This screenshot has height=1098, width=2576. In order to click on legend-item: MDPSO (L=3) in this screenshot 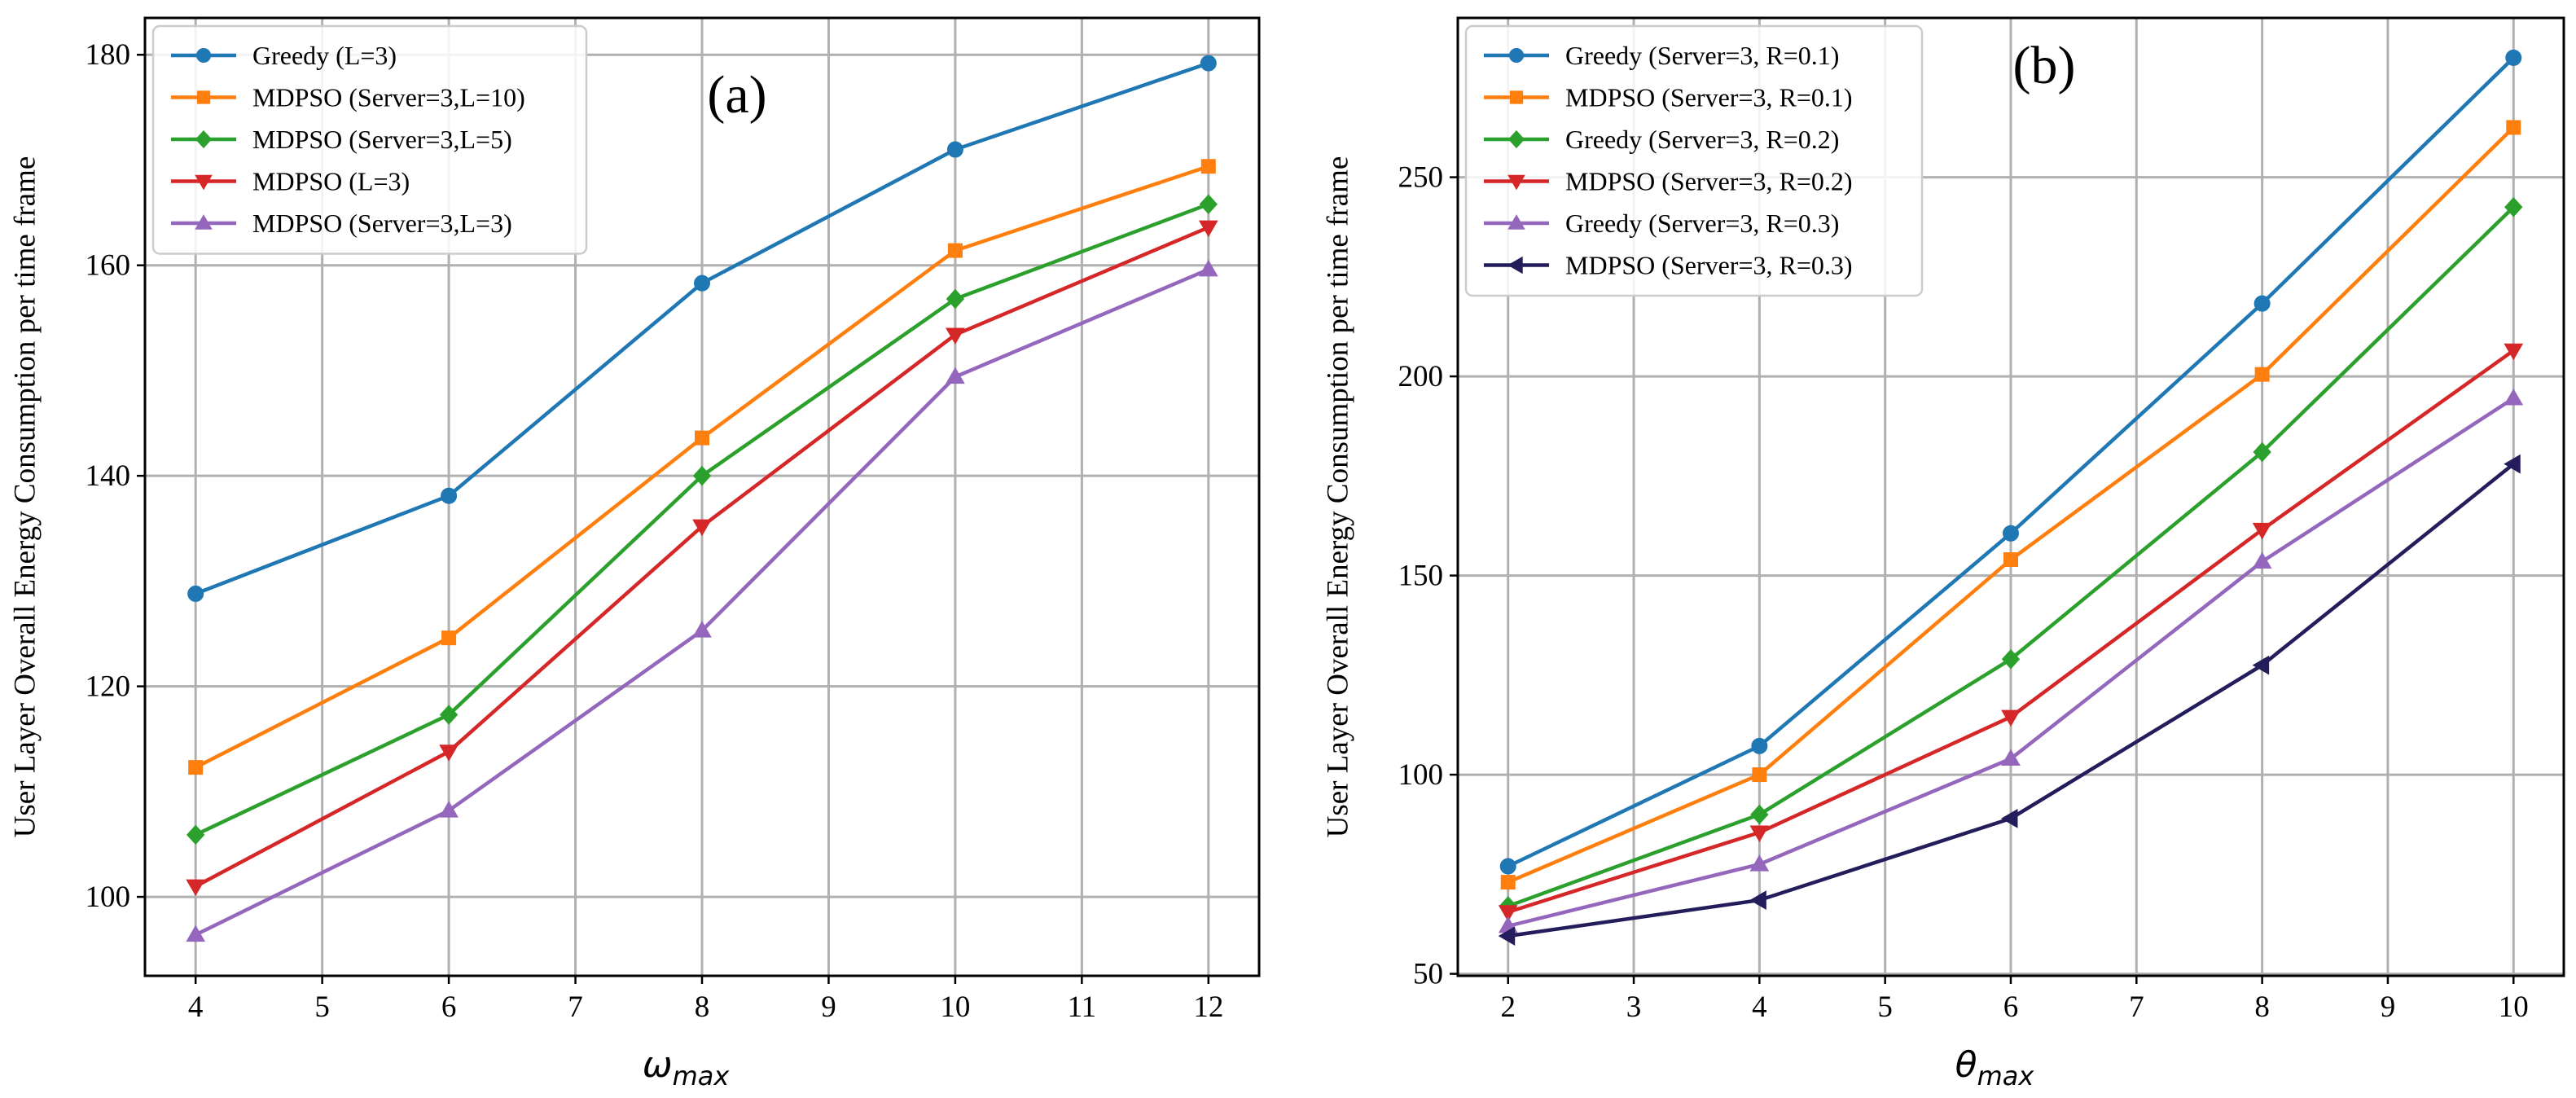, I will do `click(290, 181)`.